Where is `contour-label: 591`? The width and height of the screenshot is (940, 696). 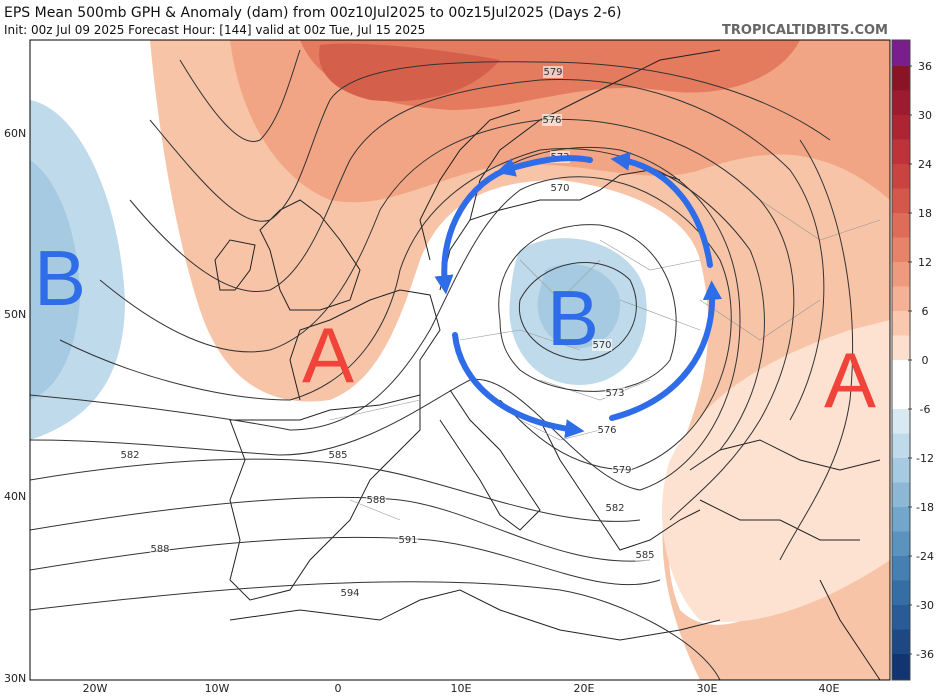 contour-label: 591 is located at coordinates (407, 540).